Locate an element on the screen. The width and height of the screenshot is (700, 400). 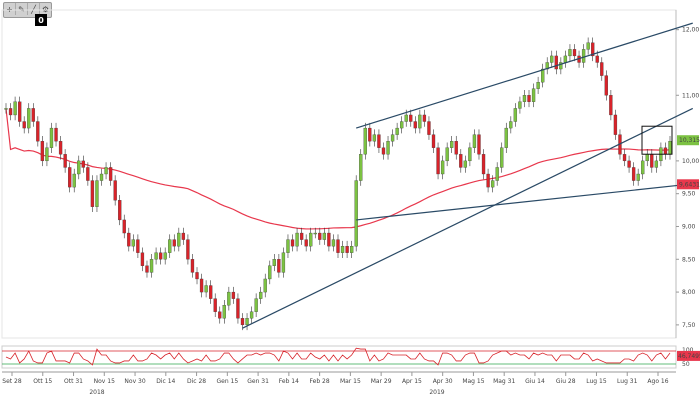
lower-channel-line is located at coordinates (524, 202).